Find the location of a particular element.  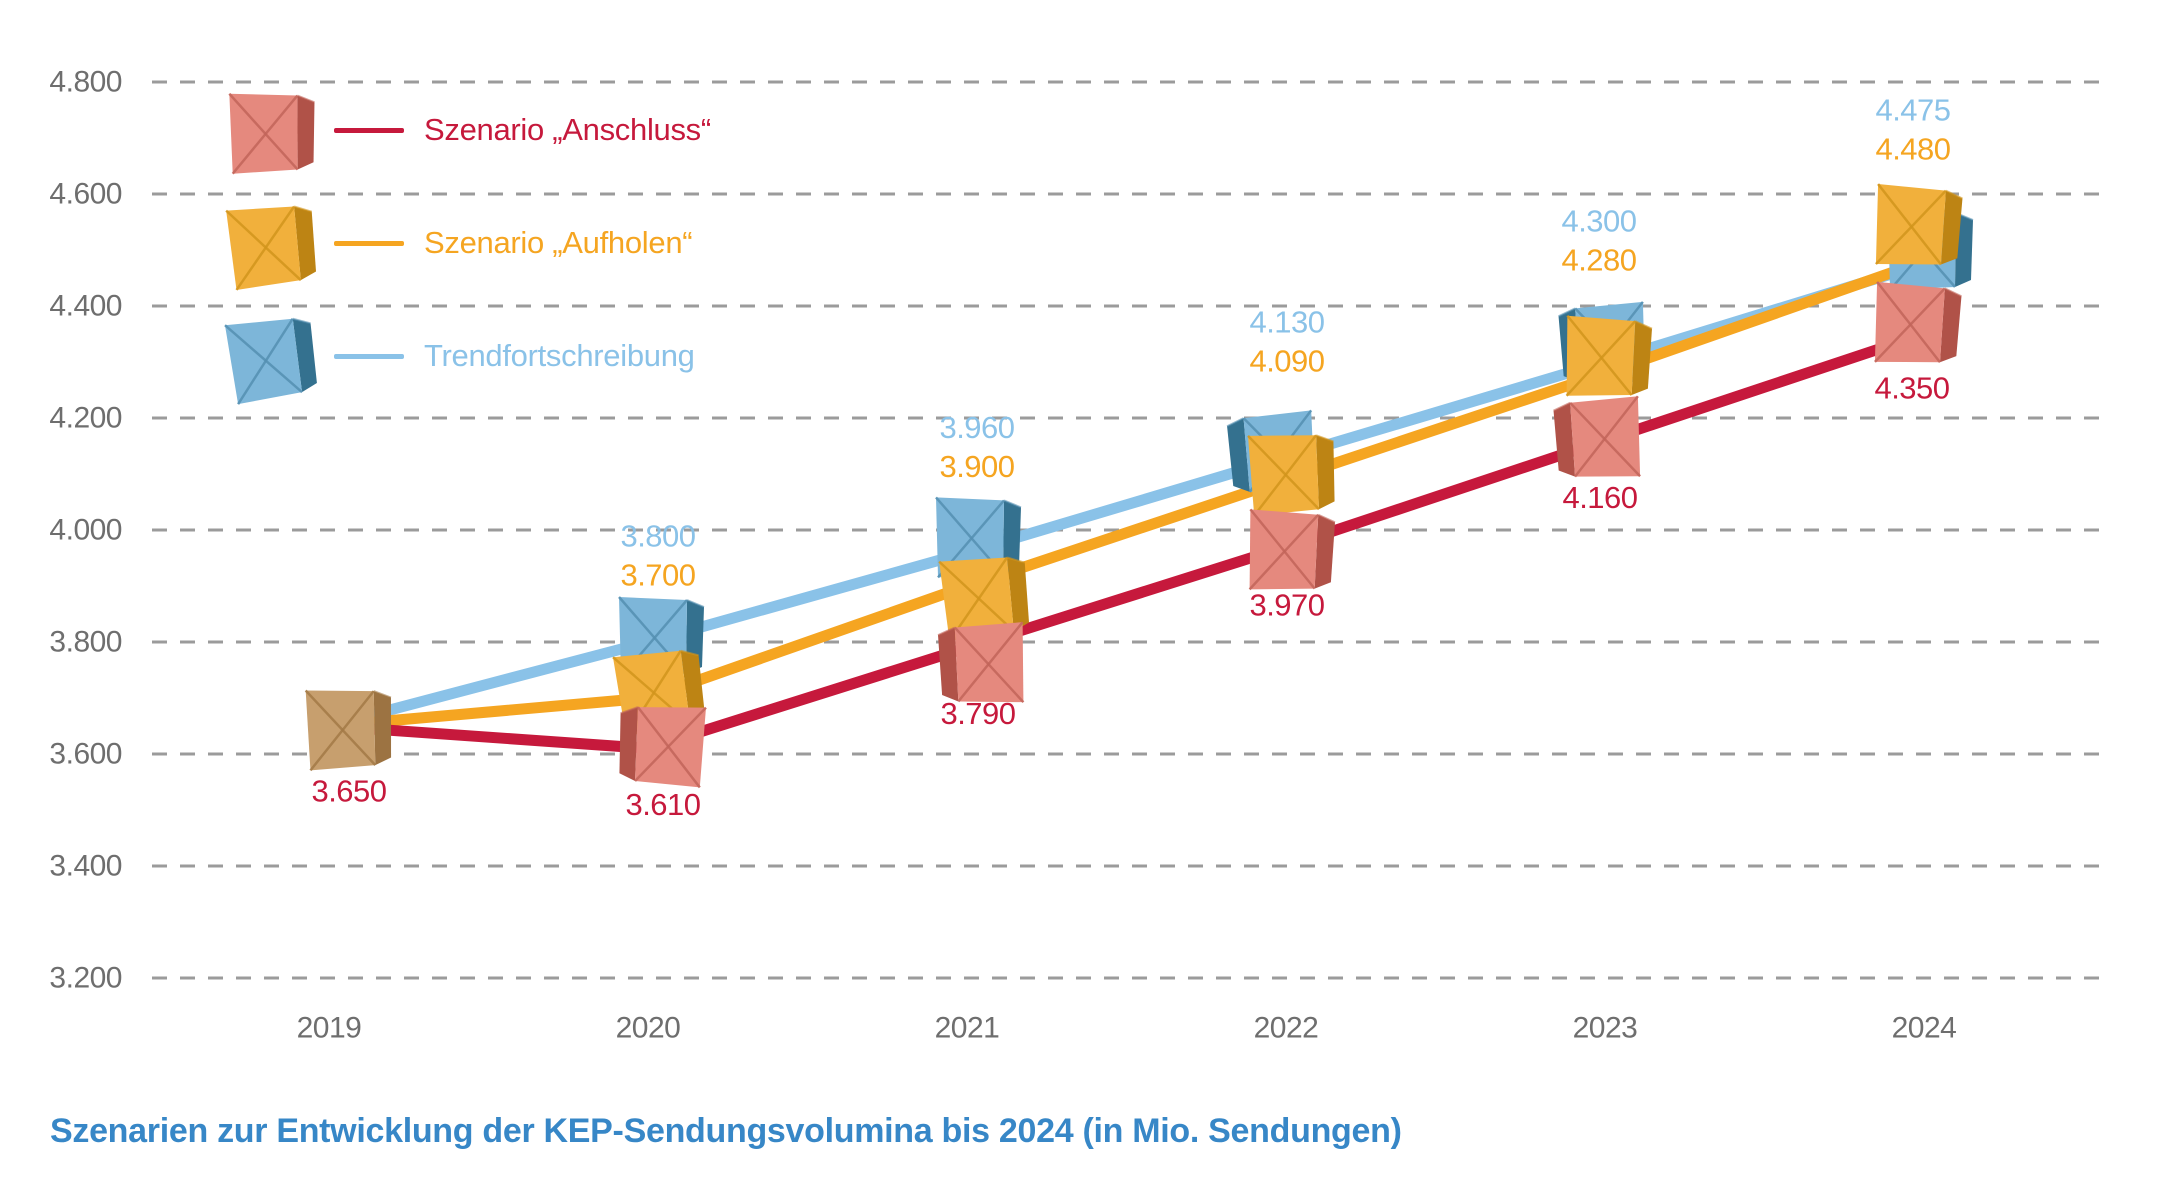

legend-label-aufholen: Szenario „Aufholen“ is located at coordinates (558, 242).